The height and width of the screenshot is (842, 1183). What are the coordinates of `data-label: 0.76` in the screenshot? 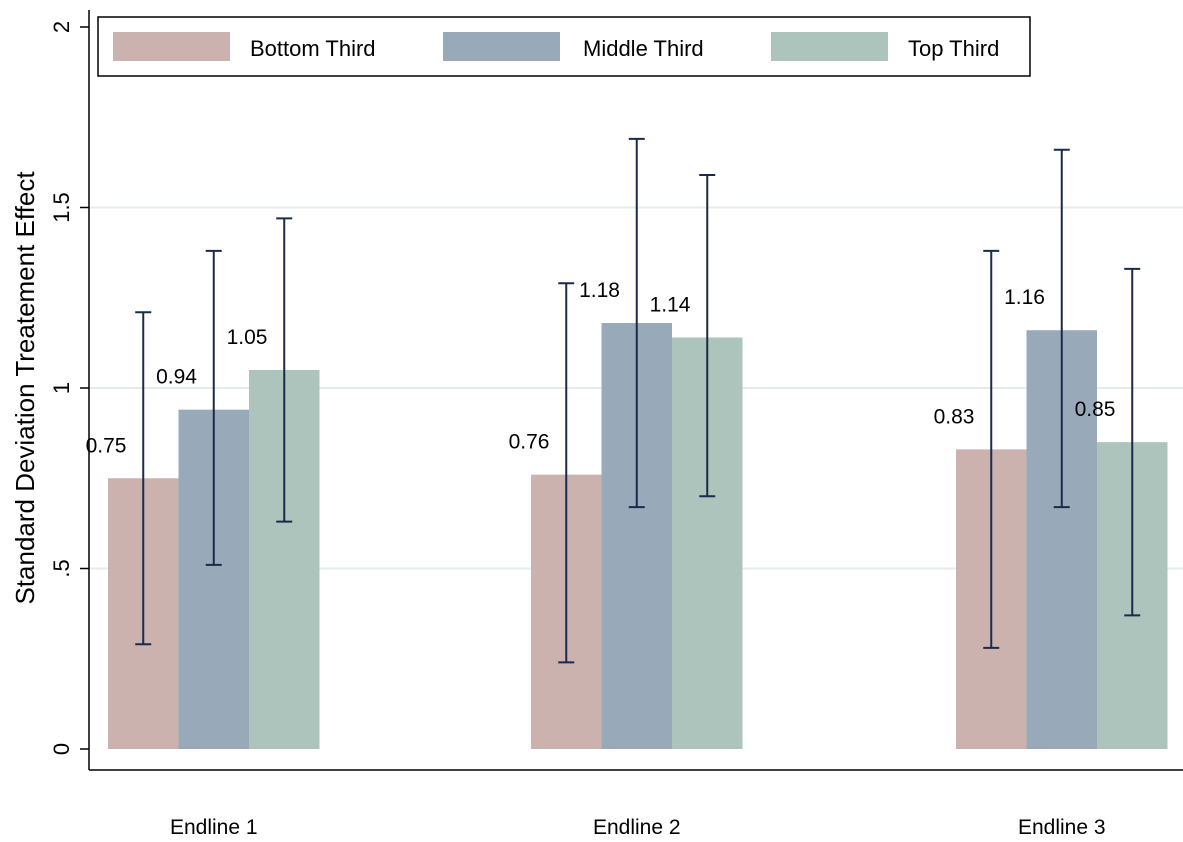 It's located at (529, 442).